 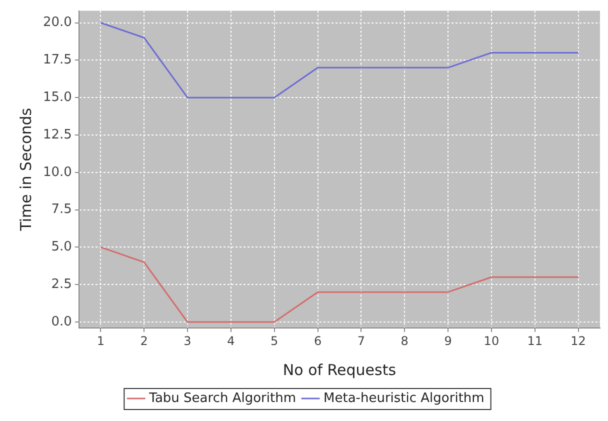 I want to click on y-tick-label: 0.0, so click(x=61, y=322).